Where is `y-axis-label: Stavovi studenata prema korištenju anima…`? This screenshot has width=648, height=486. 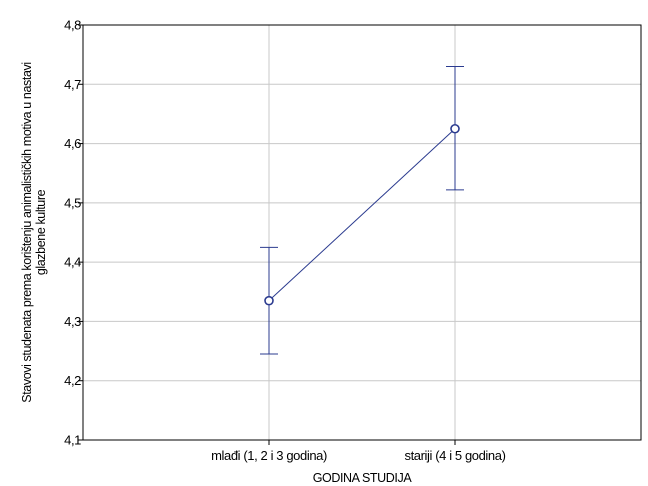
y-axis-label: Stavovi studenata prema korištenju anima… is located at coordinates (34, 232).